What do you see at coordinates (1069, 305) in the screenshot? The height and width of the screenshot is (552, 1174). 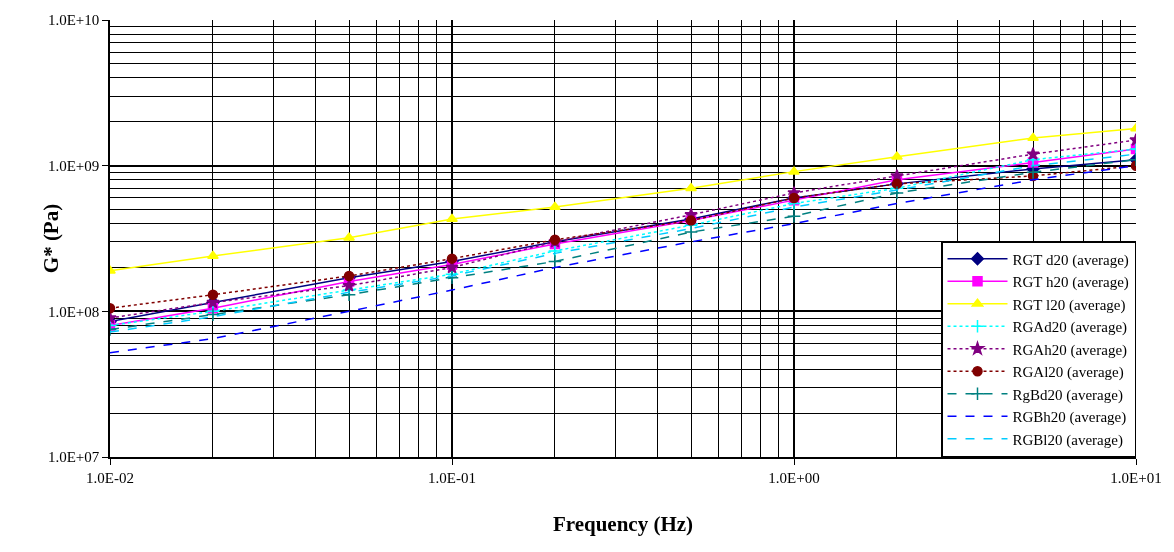 I see `legend-label: RGT l20 (average)` at bounding box center [1069, 305].